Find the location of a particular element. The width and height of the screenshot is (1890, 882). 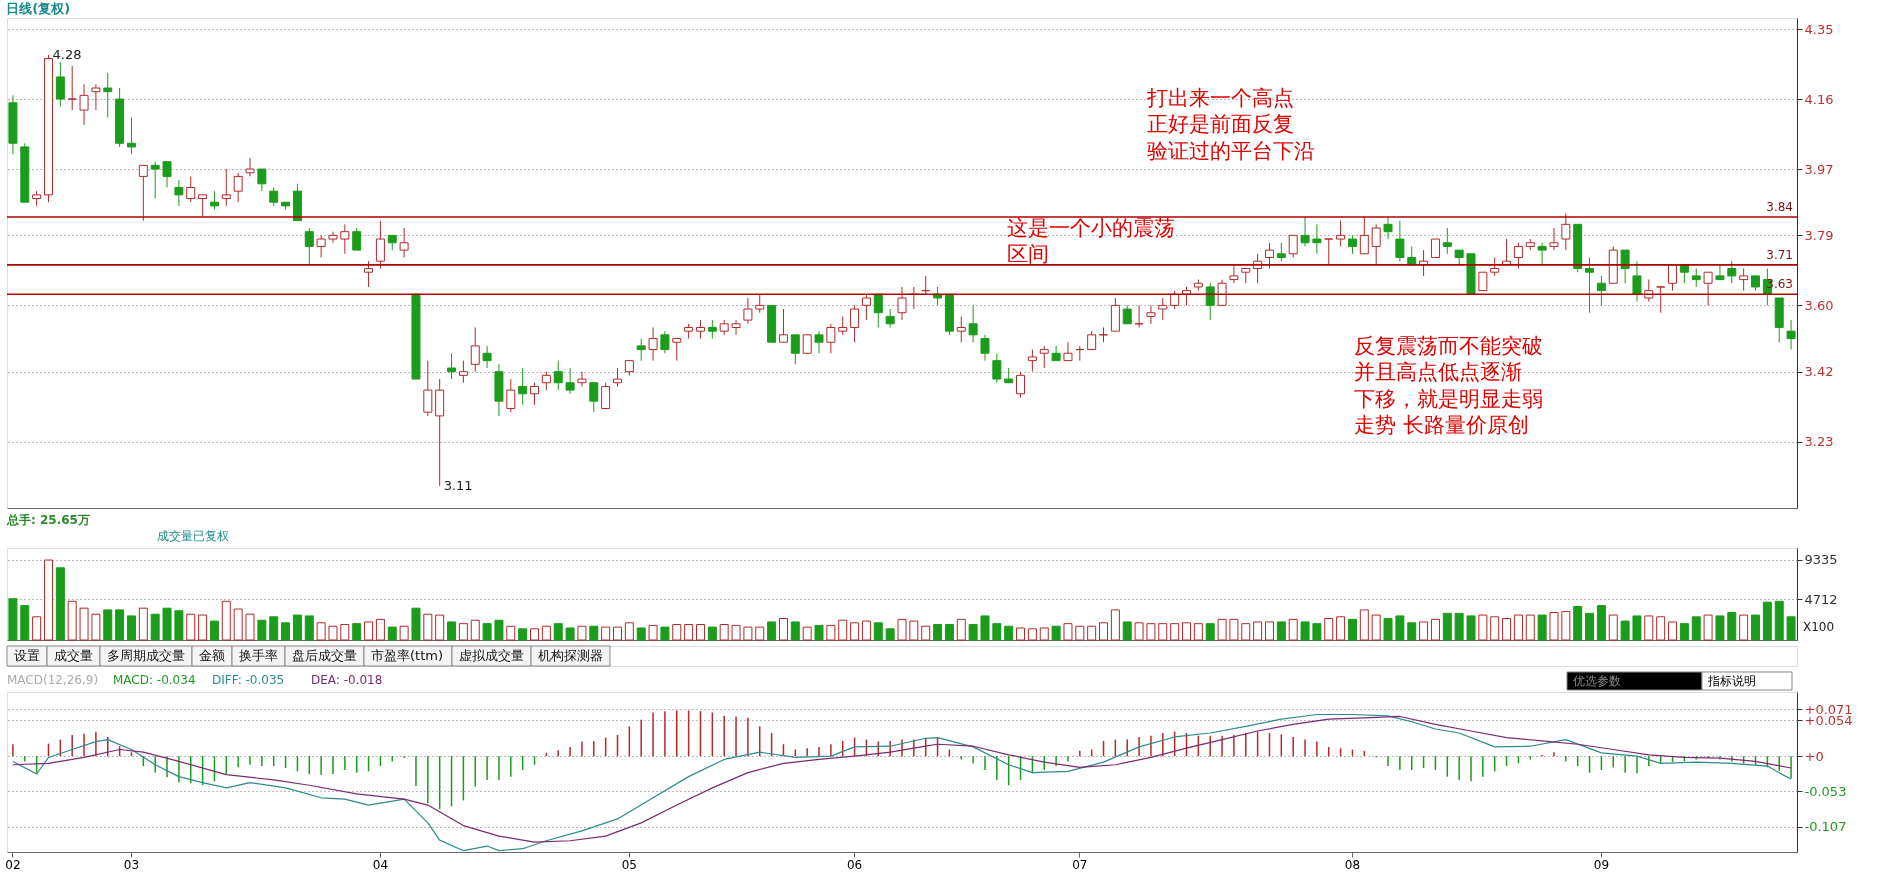

x-tick-label: 06 is located at coordinates (854, 864).